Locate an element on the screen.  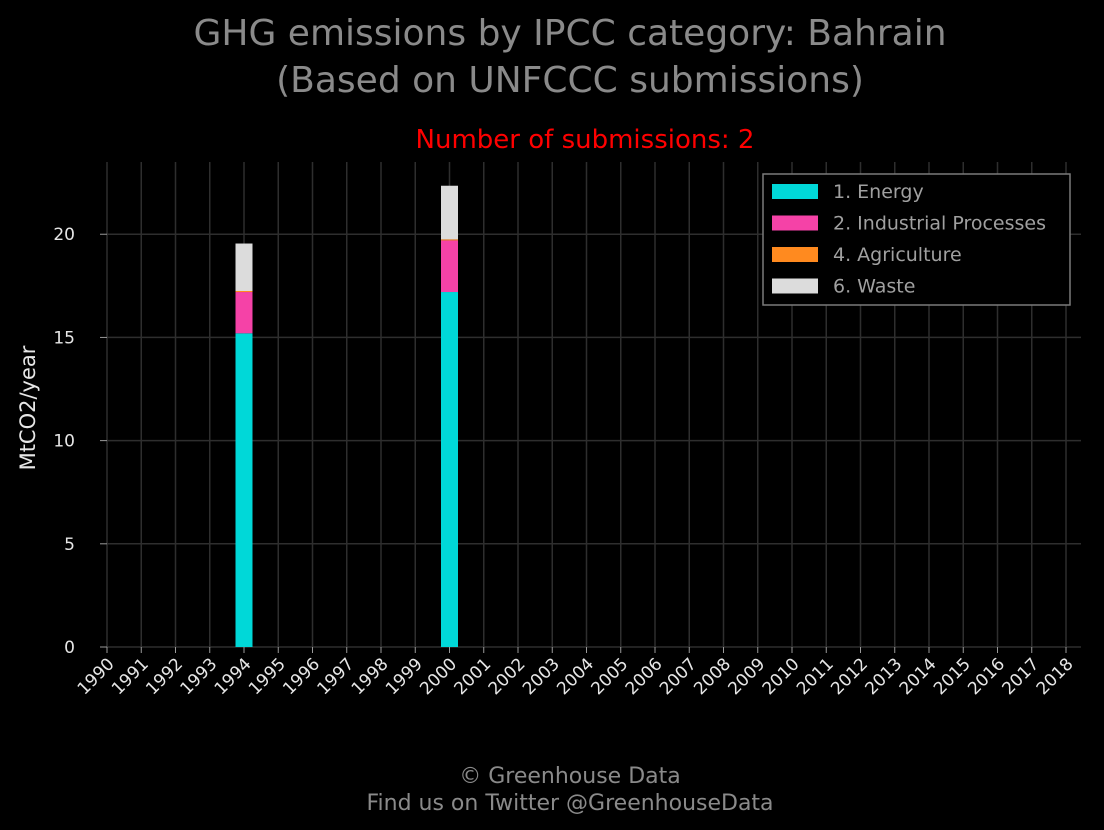
x-tick-label-2000: 2000 is located at coordinates (438, 676).